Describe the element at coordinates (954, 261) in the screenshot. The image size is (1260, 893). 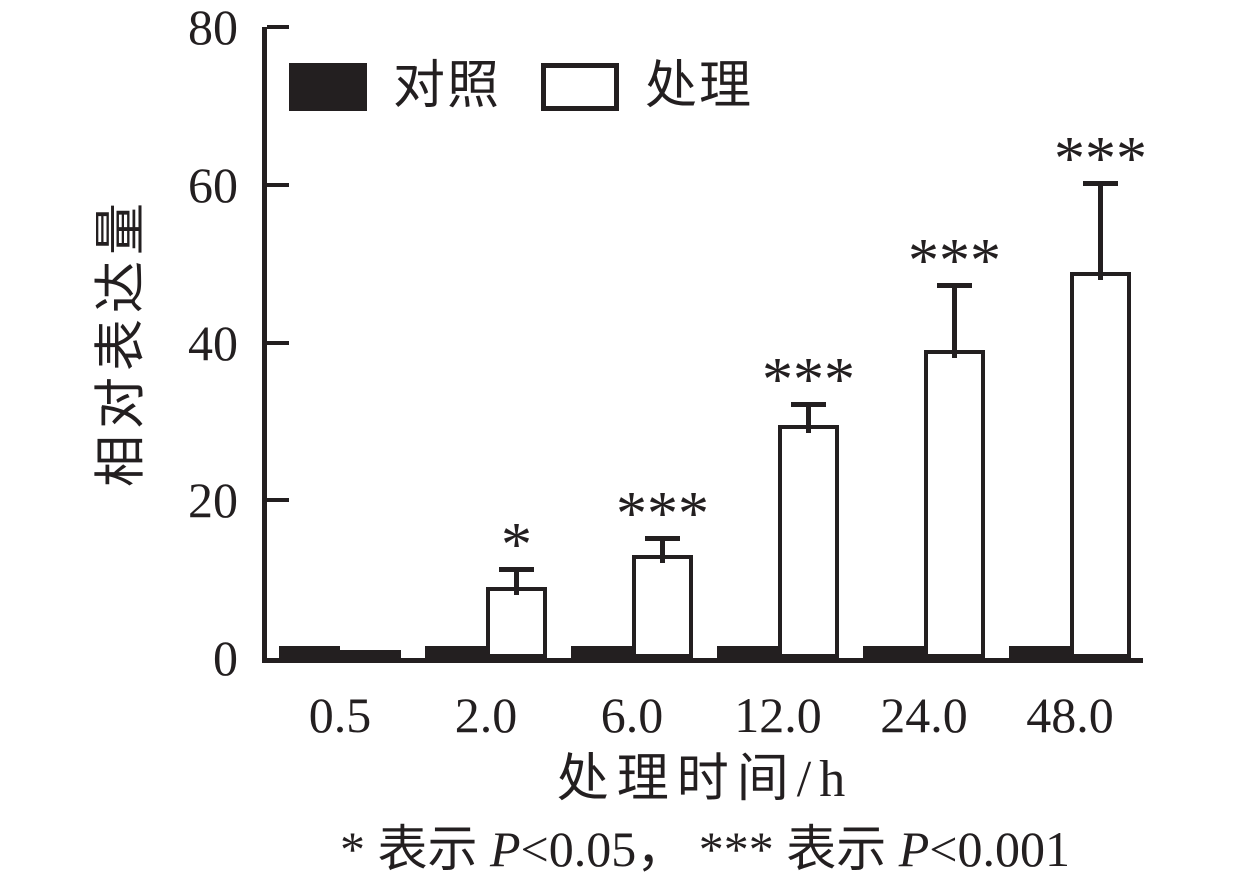
I see `significance-marker-24.0: ***` at that location.